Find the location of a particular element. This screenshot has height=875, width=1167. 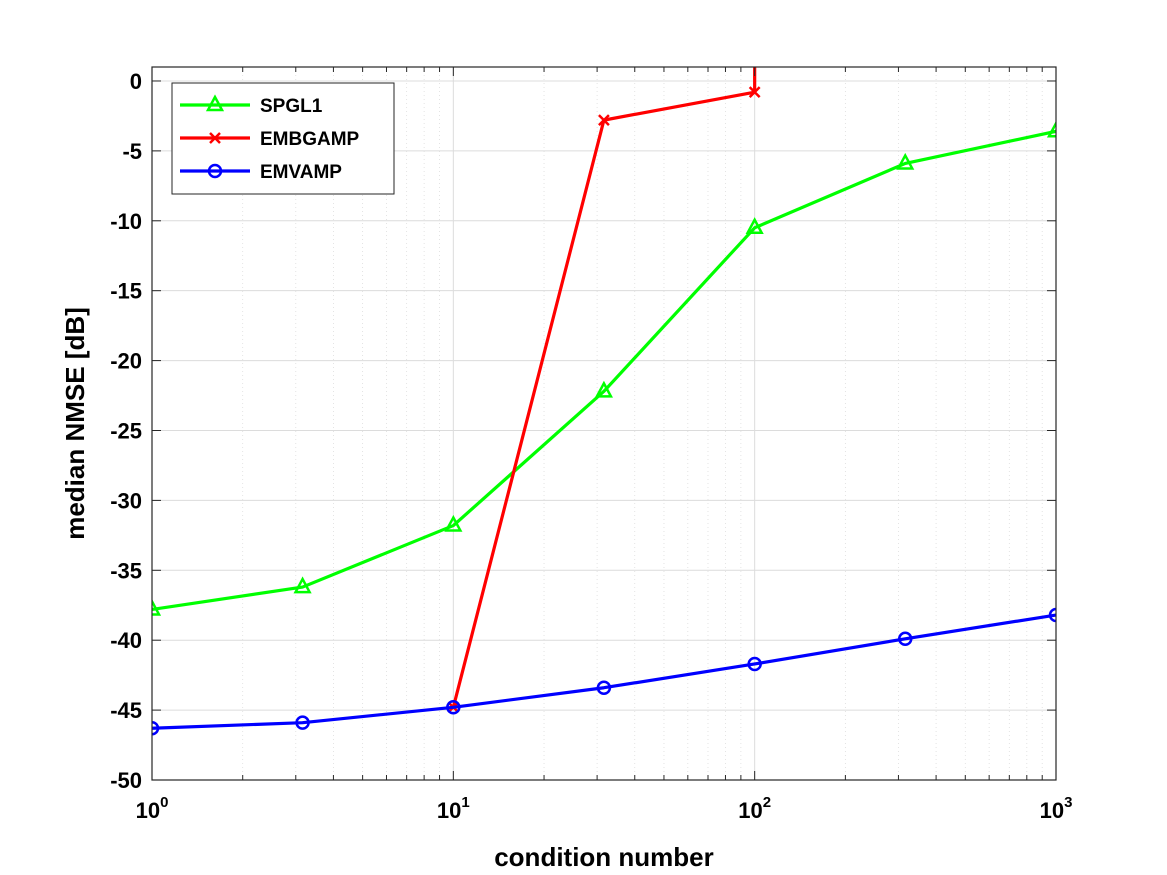

y-tick-label: -50 is located at coordinates (126, 780).